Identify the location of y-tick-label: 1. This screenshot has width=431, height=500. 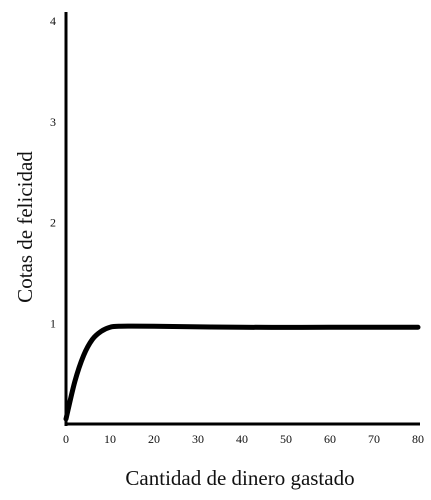
(53, 323).